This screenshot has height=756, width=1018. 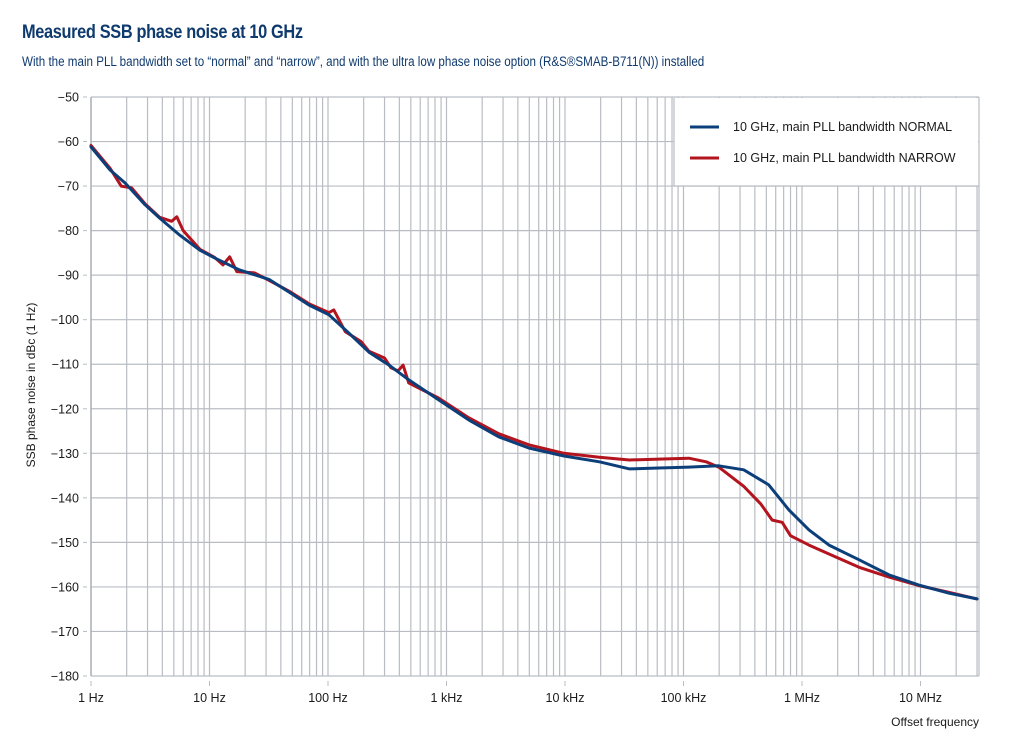 I want to click on y-tick-label: −80, so click(x=68, y=231).